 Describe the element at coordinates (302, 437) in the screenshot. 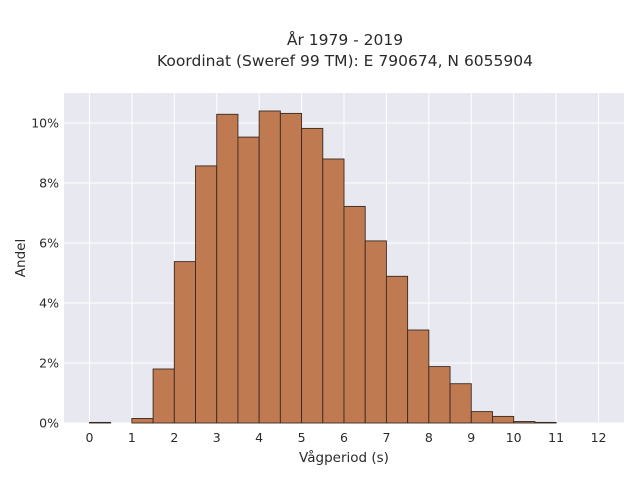

I see `x-tick-label: 5` at that location.